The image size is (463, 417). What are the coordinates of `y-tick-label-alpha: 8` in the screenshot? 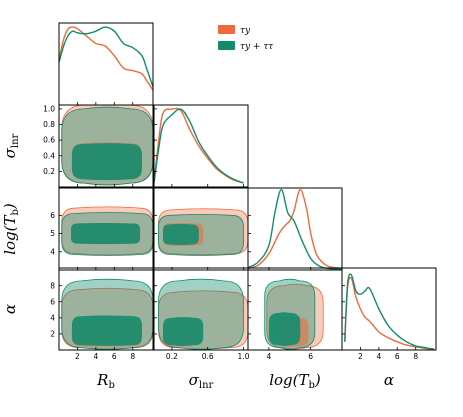 It's located at (52, 285).